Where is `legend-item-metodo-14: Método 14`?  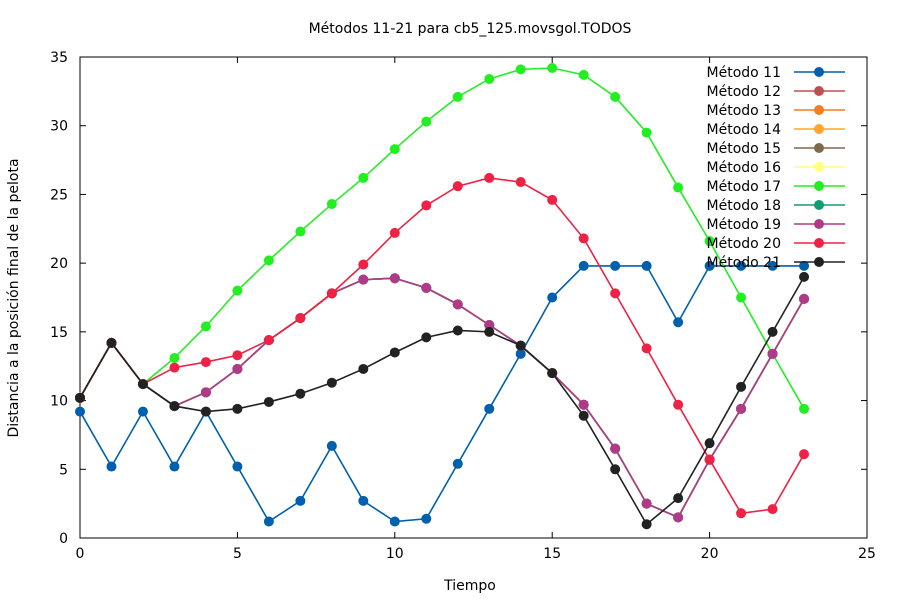
legend-item-metodo-14: Método 14 is located at coordinates (776, 130).